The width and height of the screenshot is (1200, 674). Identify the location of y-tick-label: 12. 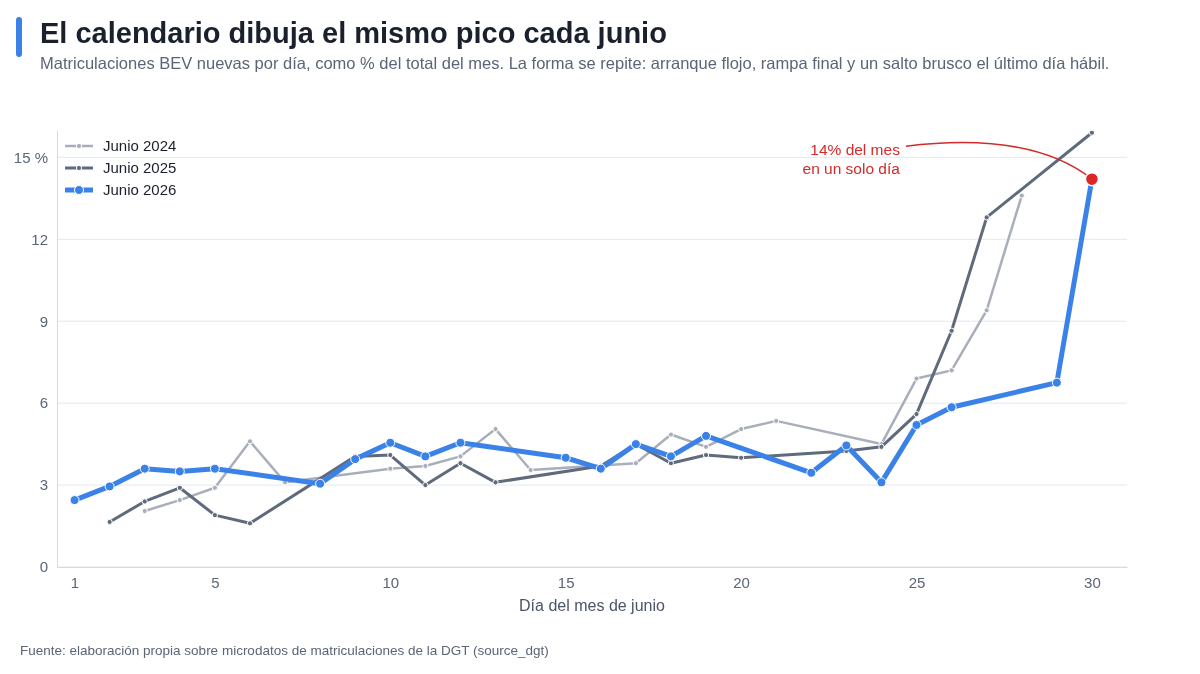
(39, 239).